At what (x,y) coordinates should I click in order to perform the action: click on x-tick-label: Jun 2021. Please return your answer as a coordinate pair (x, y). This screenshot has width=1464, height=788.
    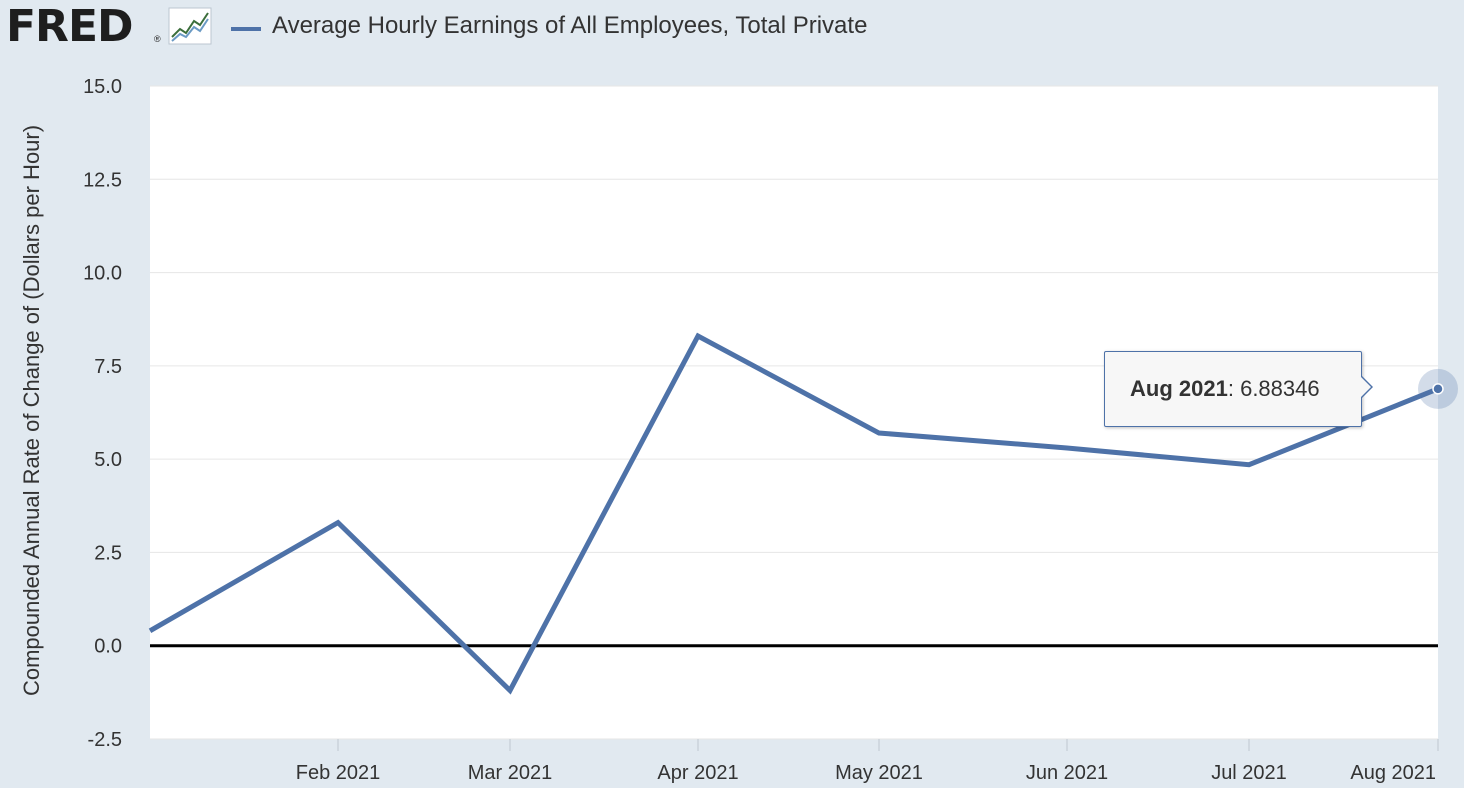
    Looking at the image, I should click on (1067, 773).